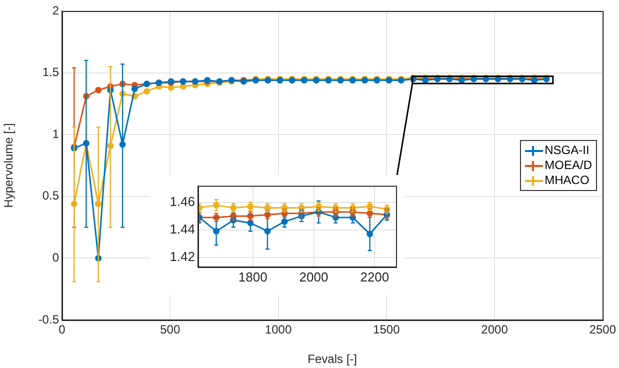  What do you see at coordinates (170, 329) in the screenshot?
I see `x-tick-label: 500` at bounding box center [170, 329].